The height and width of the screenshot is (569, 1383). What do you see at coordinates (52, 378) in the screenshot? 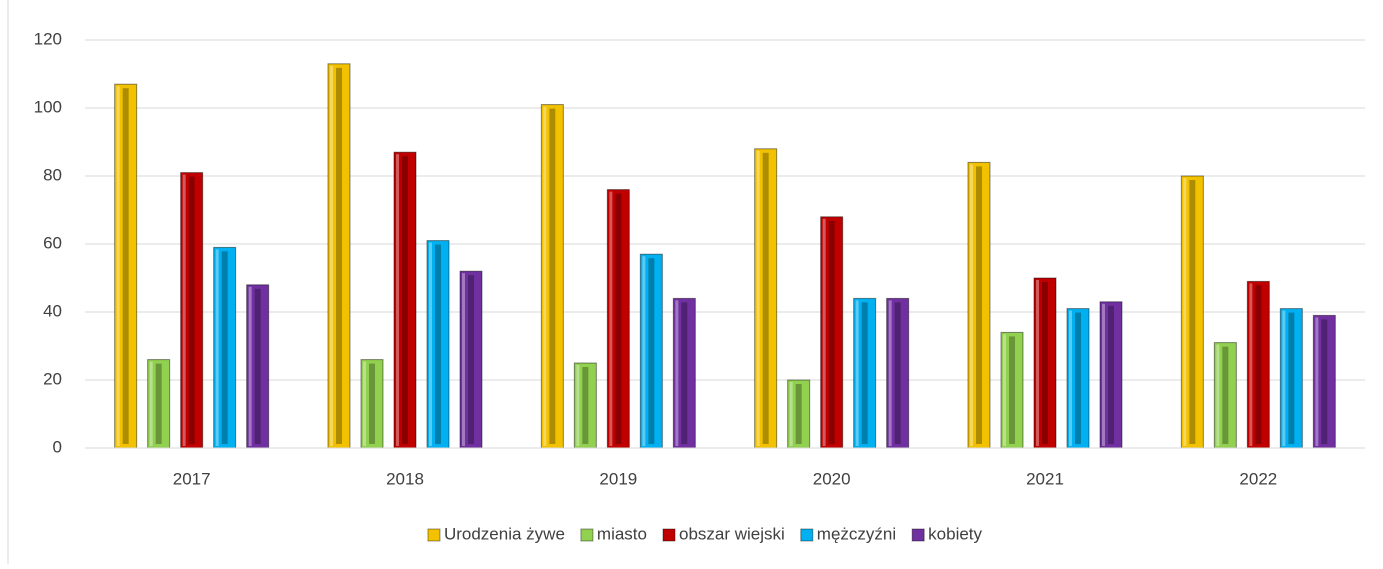
I see `y-tick-label: 20` at bounding box center [52, 378].